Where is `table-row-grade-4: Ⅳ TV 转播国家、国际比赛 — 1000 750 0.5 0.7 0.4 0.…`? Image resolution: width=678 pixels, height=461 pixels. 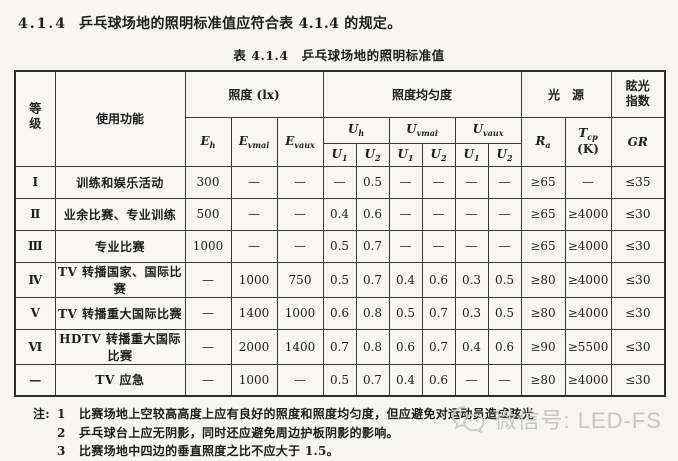 table-row-grade-4: Ⅳ TV 转播国家、国际比赛 — 1000 750 0.5 0.7 0.4 0.… is located at coordinates (340, 279).